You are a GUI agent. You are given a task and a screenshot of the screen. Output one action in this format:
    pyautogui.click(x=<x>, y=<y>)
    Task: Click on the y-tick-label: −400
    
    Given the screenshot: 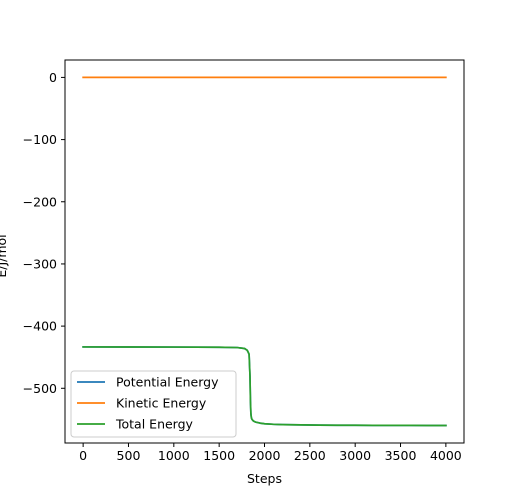 What is the action you would take?
    pyautogui.click(x=40, y=326)
    